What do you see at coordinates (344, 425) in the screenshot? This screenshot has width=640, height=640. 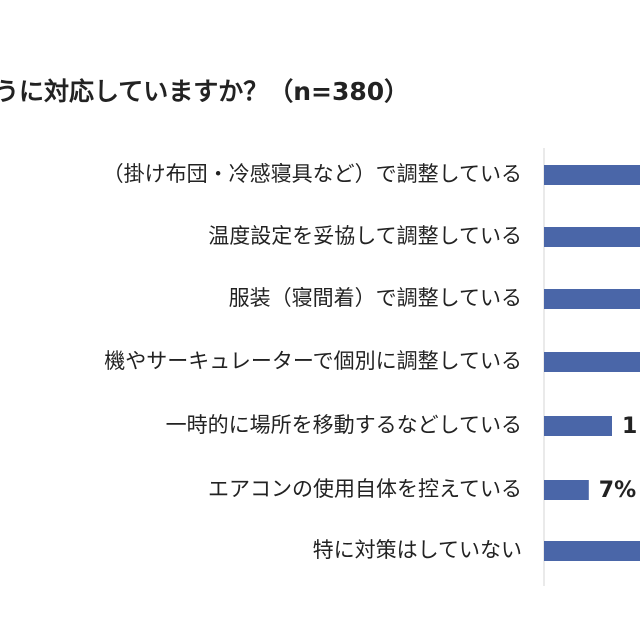 I see `category-label: 一時的に場所を移動するなどしている` at bounding box center [344, 425].